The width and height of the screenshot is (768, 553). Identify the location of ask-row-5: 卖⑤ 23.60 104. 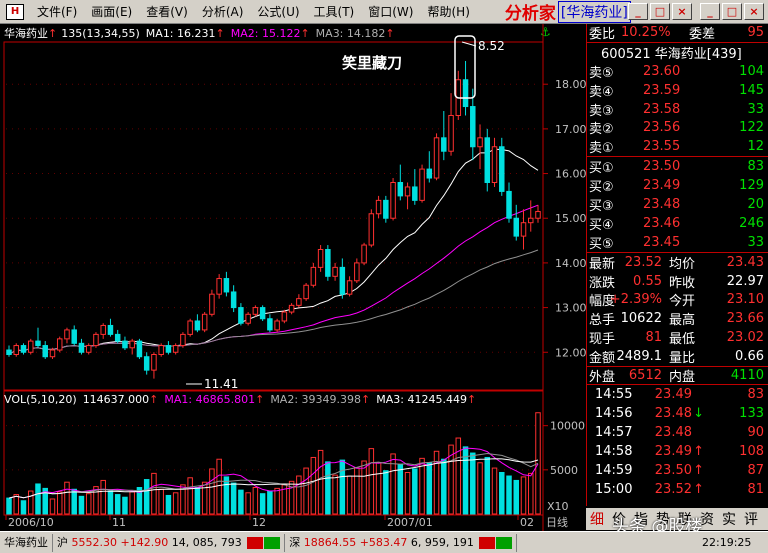
(677, 71).